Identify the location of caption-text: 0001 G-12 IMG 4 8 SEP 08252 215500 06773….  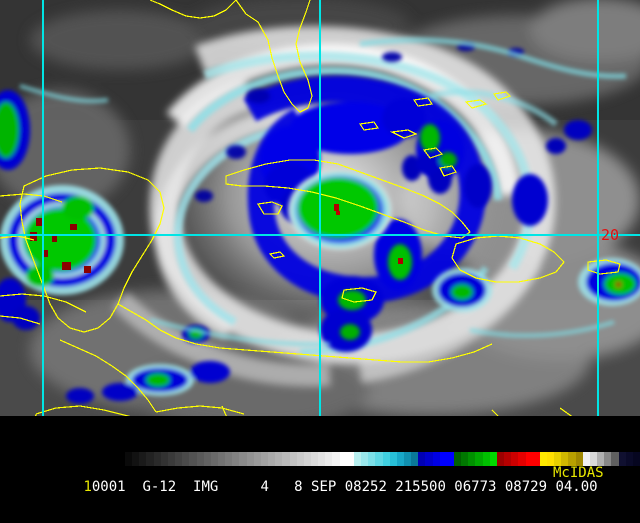
(344, 487).